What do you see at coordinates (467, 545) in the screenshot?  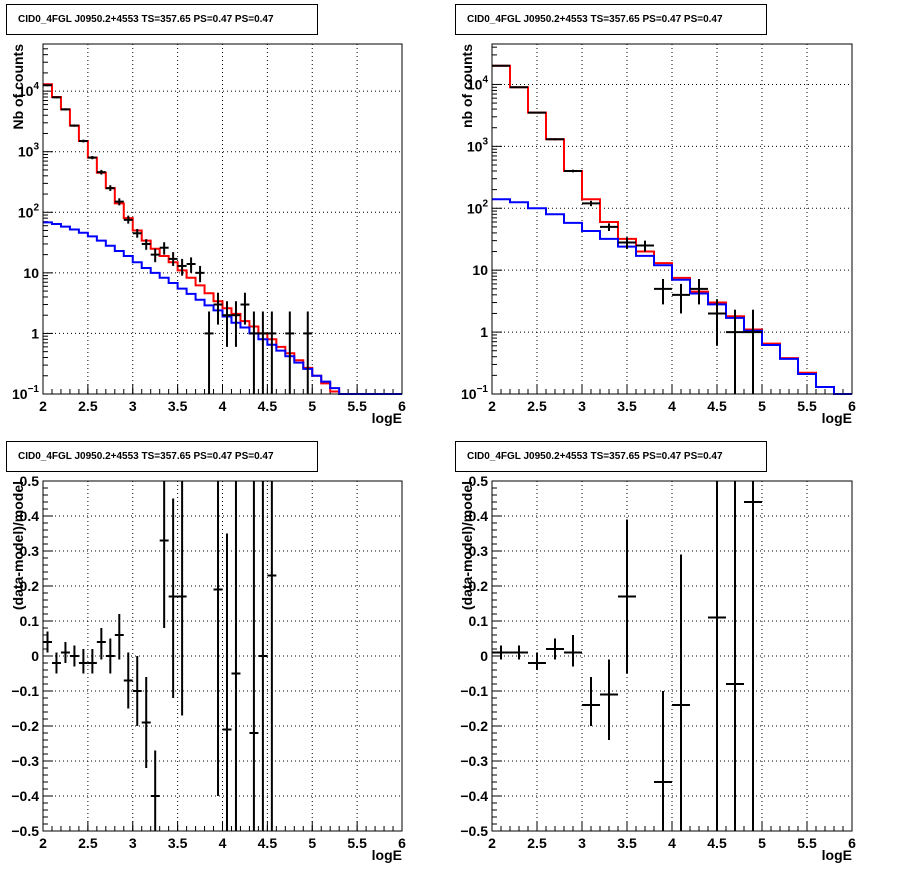 I see `y-axis-title: (data-model)/model` at bounding box center [467, 545].